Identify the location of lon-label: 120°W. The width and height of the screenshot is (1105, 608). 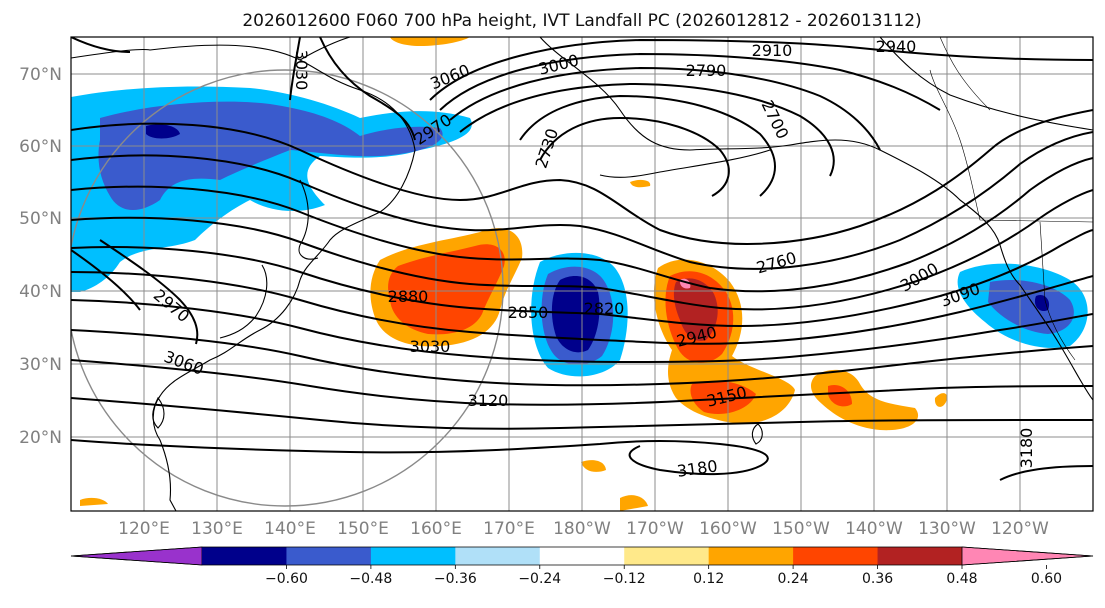
(1020, 529).